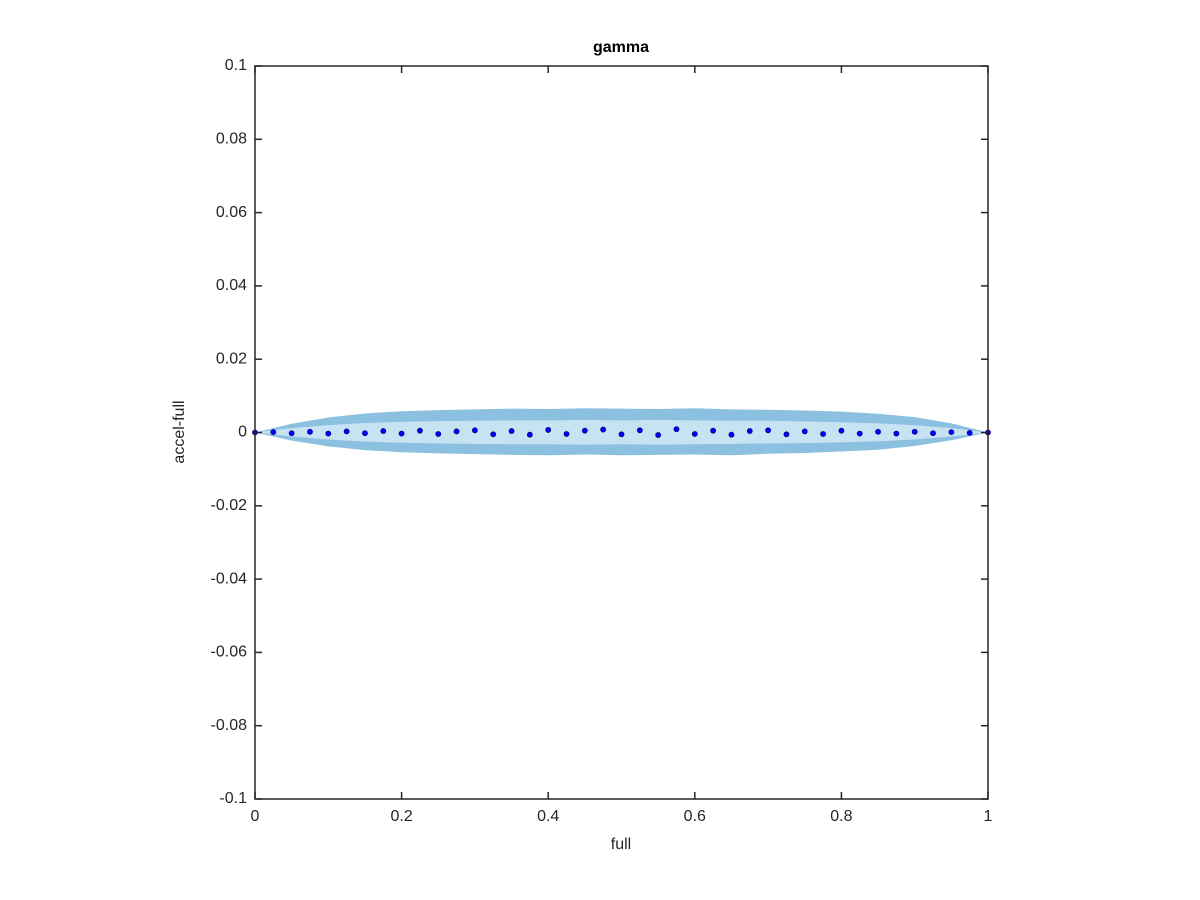  What do you see at coordinates (242, 432) in the screenshot?
I see `y-tick-label: 0` at bounding box center [242, 432].